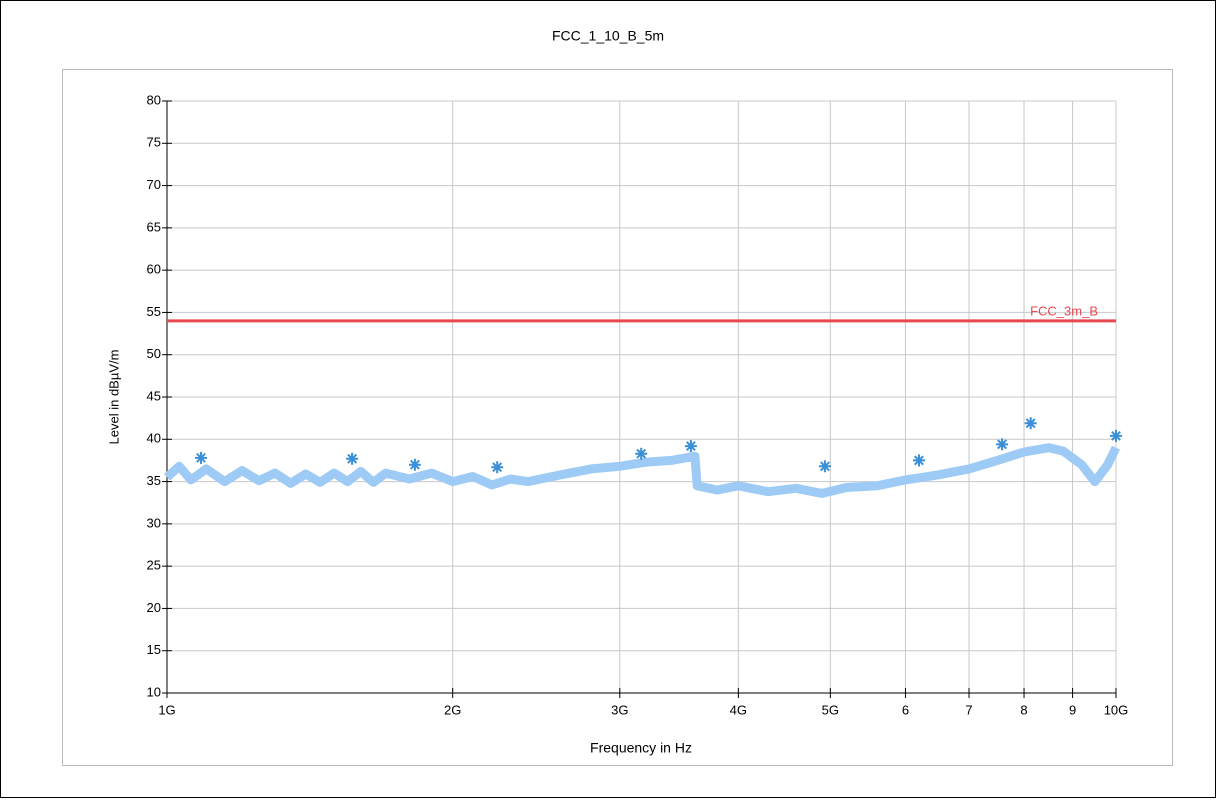 The height and width of the screenshot is (804, 1217). What do you see at coordinates (154, 607) in the screenshot?
I see `y-tick-label: 20` at bounding box center [154, 607].